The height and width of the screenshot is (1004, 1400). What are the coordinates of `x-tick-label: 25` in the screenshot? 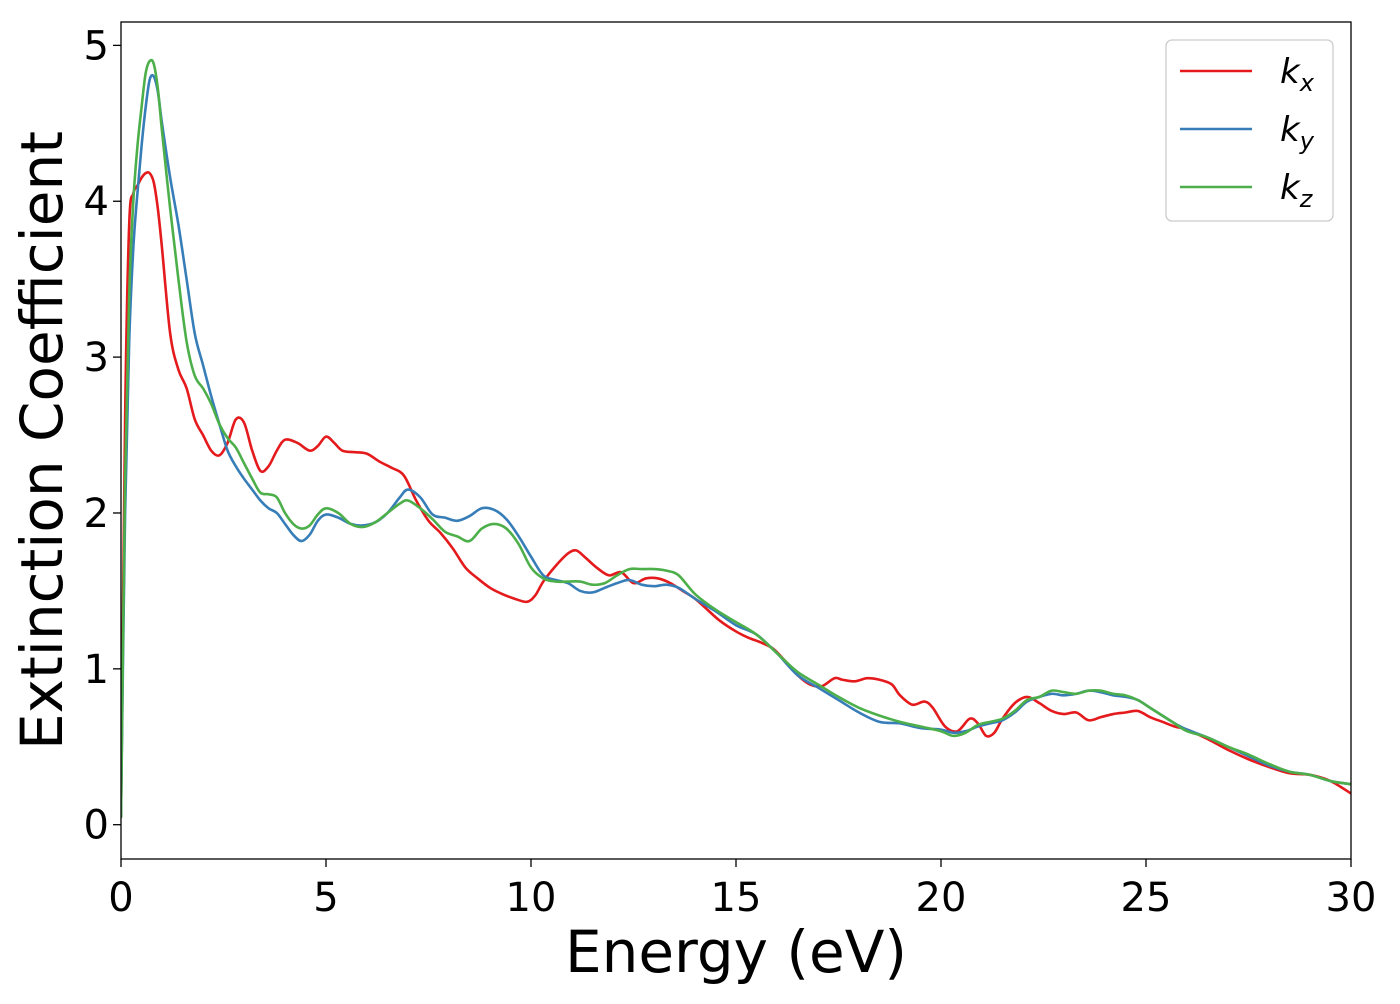 It's located at (1146, 898).